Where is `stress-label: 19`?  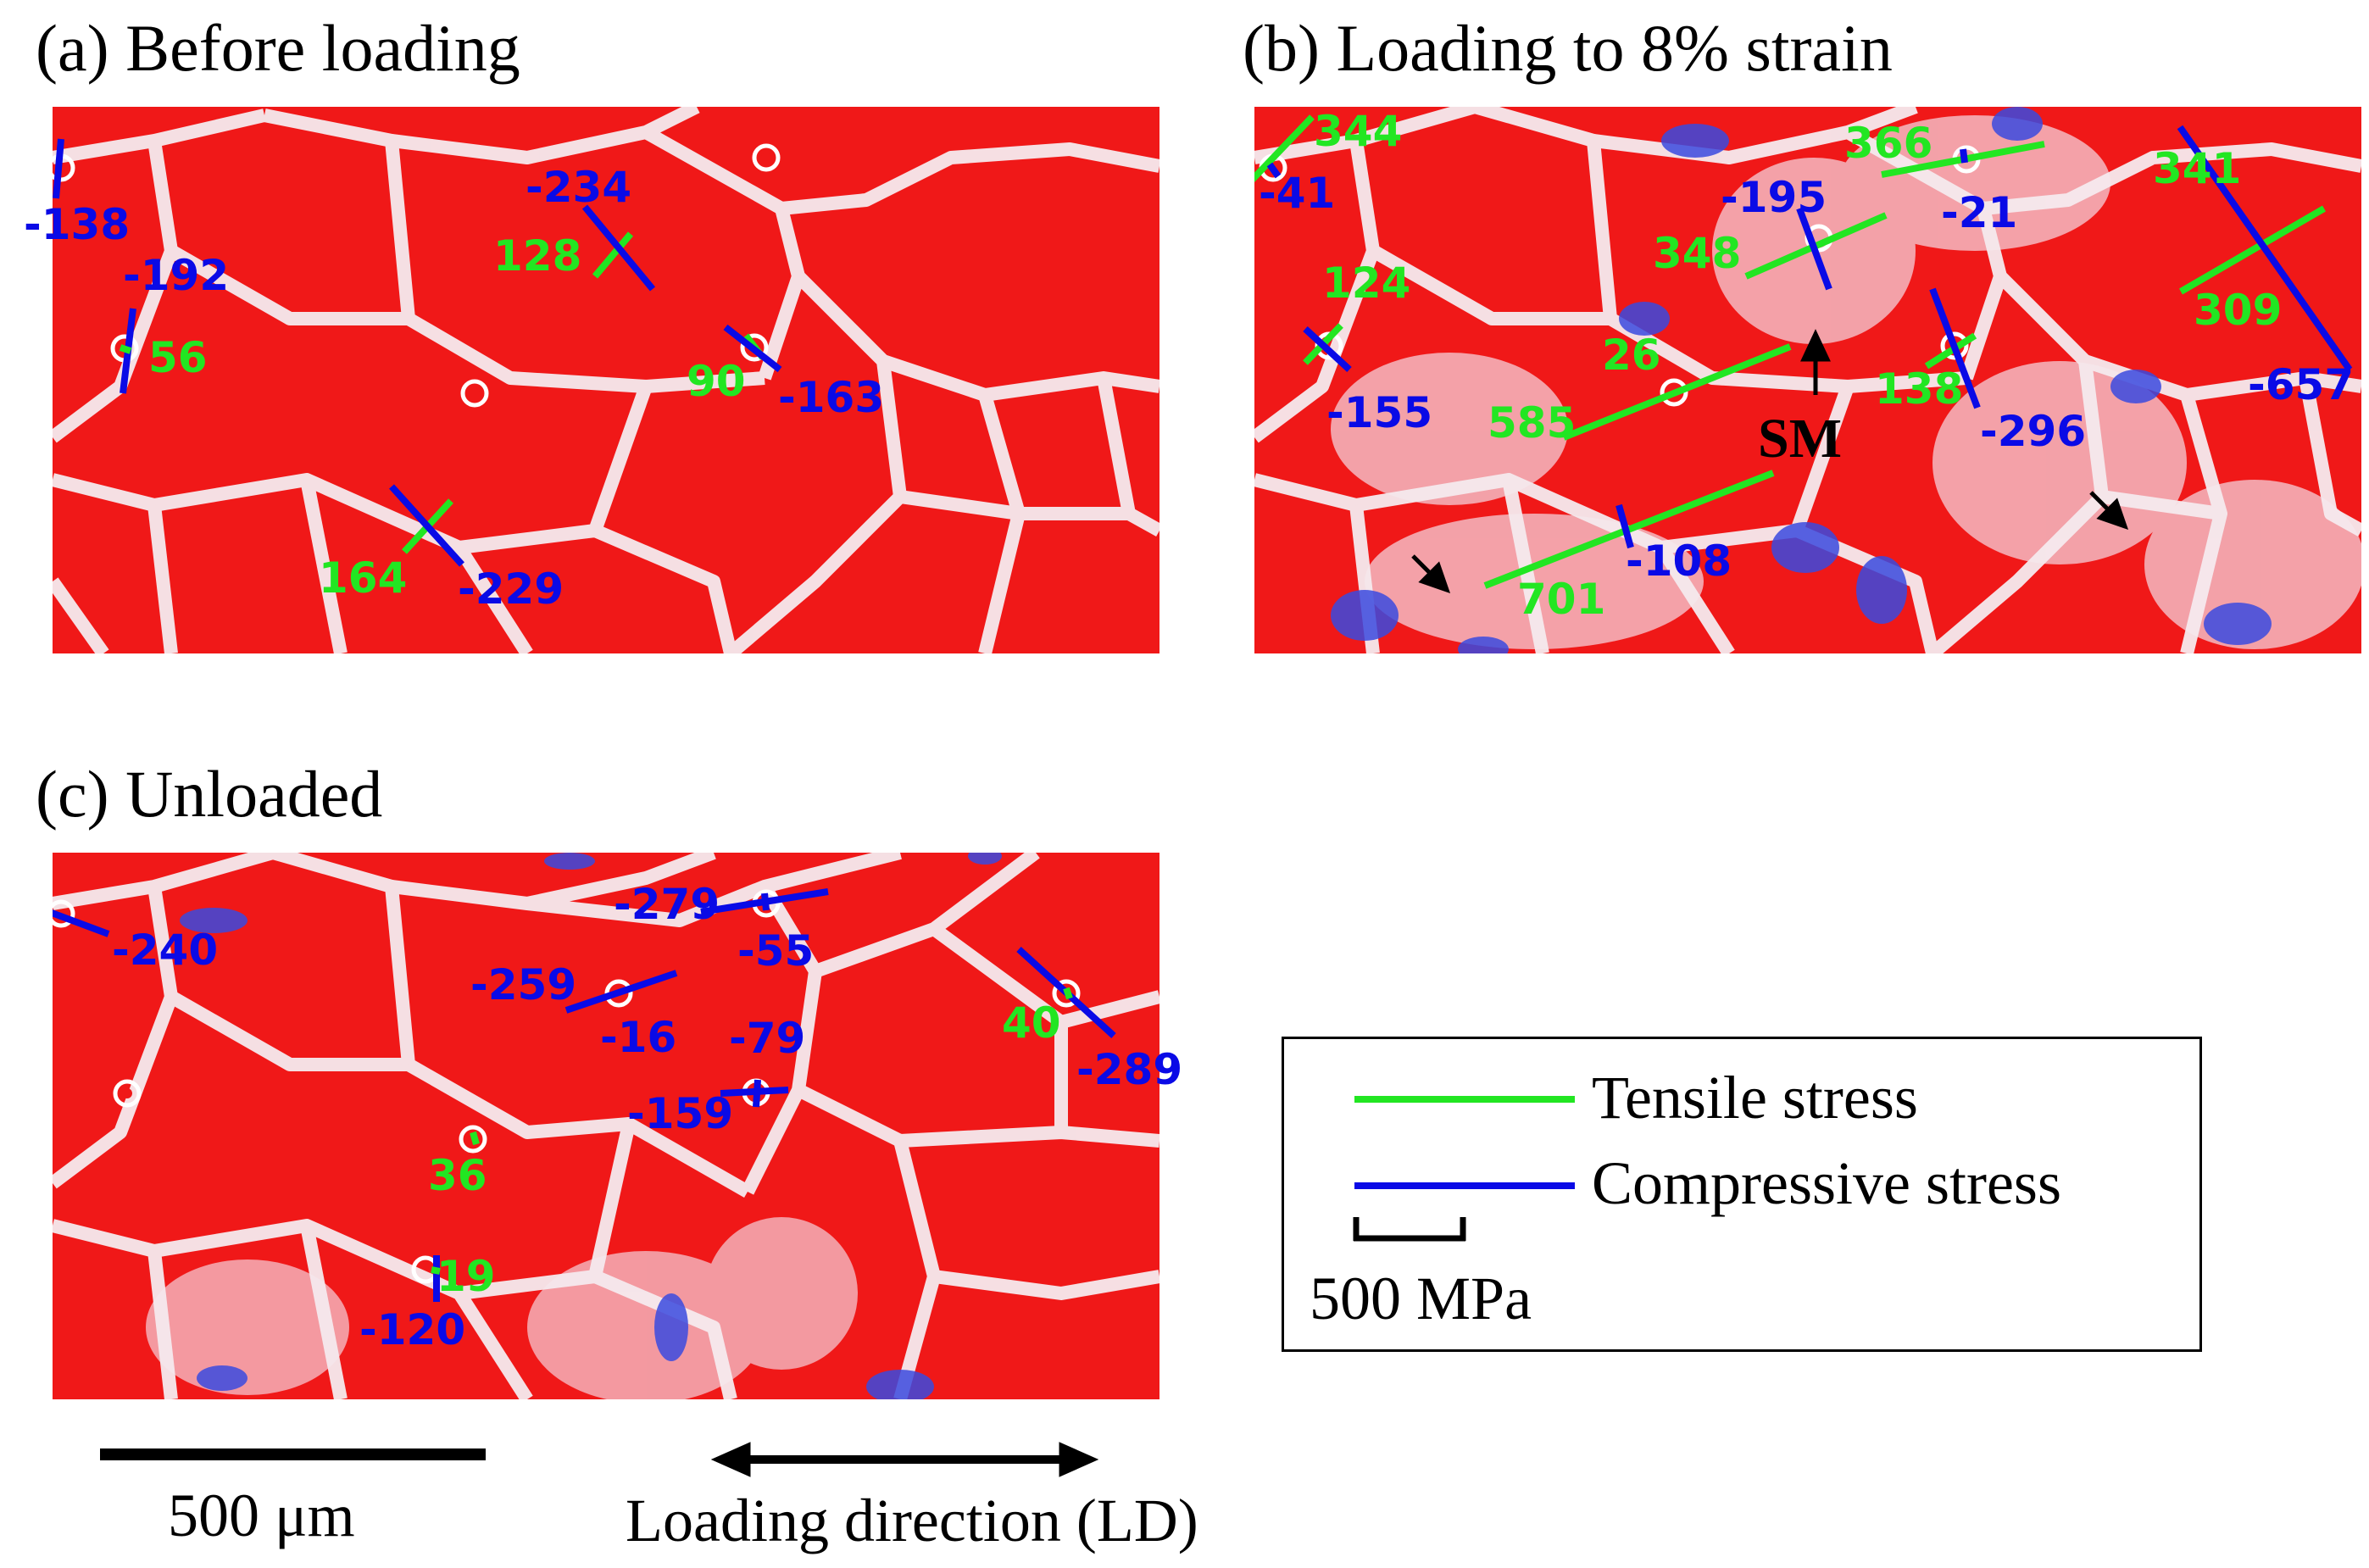 stress-label: 19 is located at coordinates (466, 1276).